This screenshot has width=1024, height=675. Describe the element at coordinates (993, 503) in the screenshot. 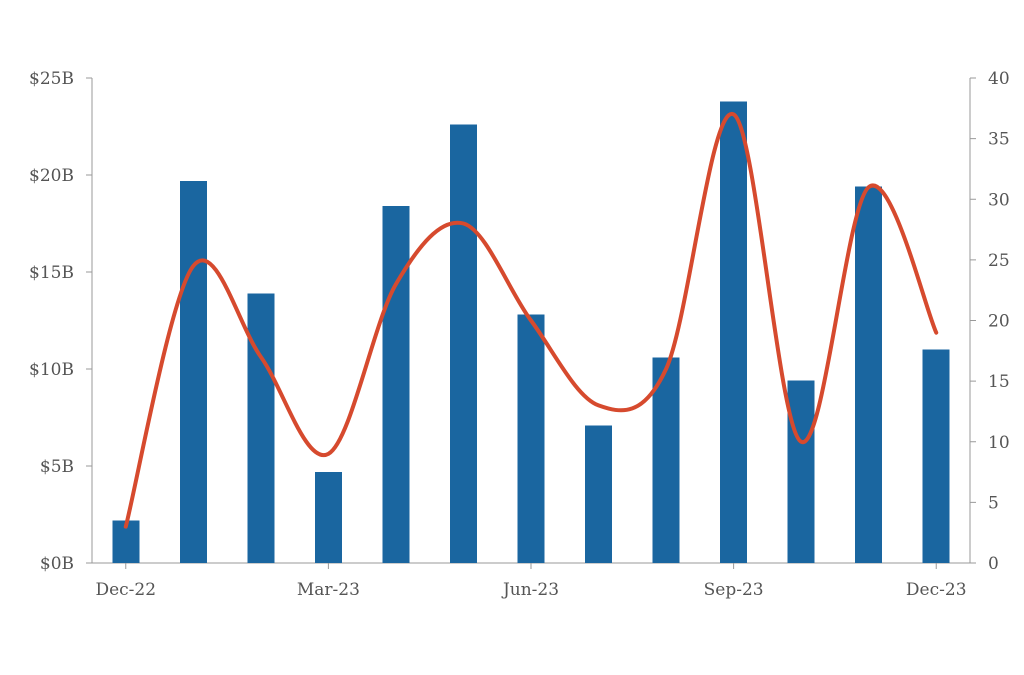

I see `right-tick-label: 5` at that location.